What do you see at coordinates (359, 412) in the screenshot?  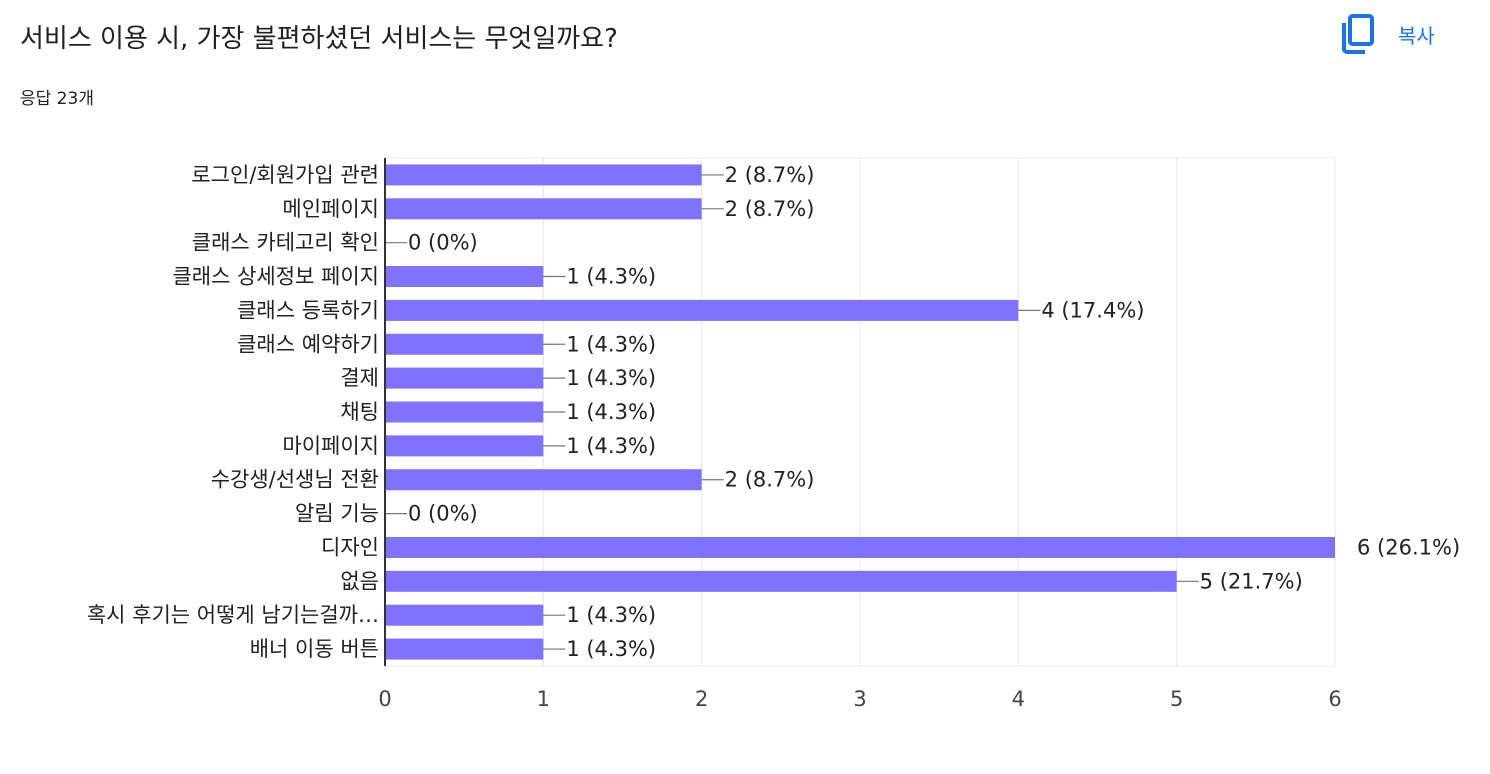 I see `category-label: 채팅` at bounding box center [359, 412].